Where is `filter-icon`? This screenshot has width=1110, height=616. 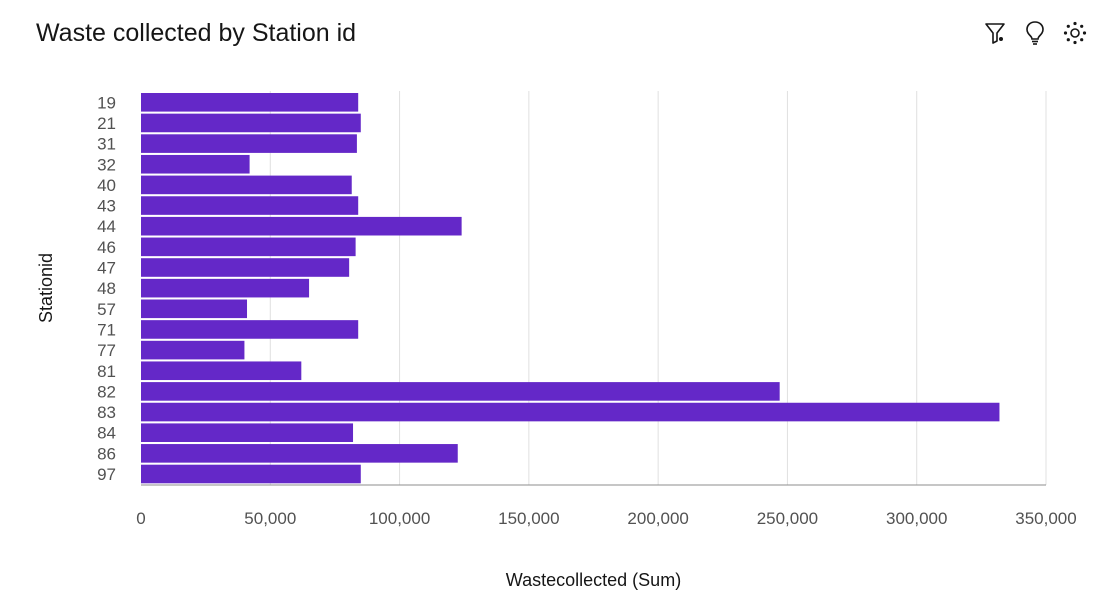
filter-icon is located at coordinates (995, 33).